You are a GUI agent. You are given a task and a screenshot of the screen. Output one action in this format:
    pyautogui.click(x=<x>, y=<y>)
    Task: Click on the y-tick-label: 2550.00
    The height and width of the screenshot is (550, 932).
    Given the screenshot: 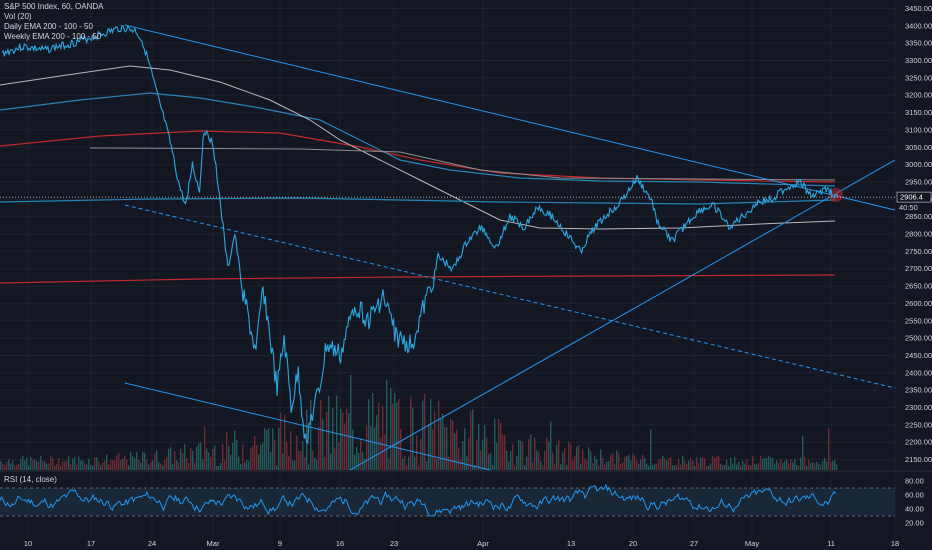 What is the action you would take?
    pyautogui.click(x=918, y=320)
    